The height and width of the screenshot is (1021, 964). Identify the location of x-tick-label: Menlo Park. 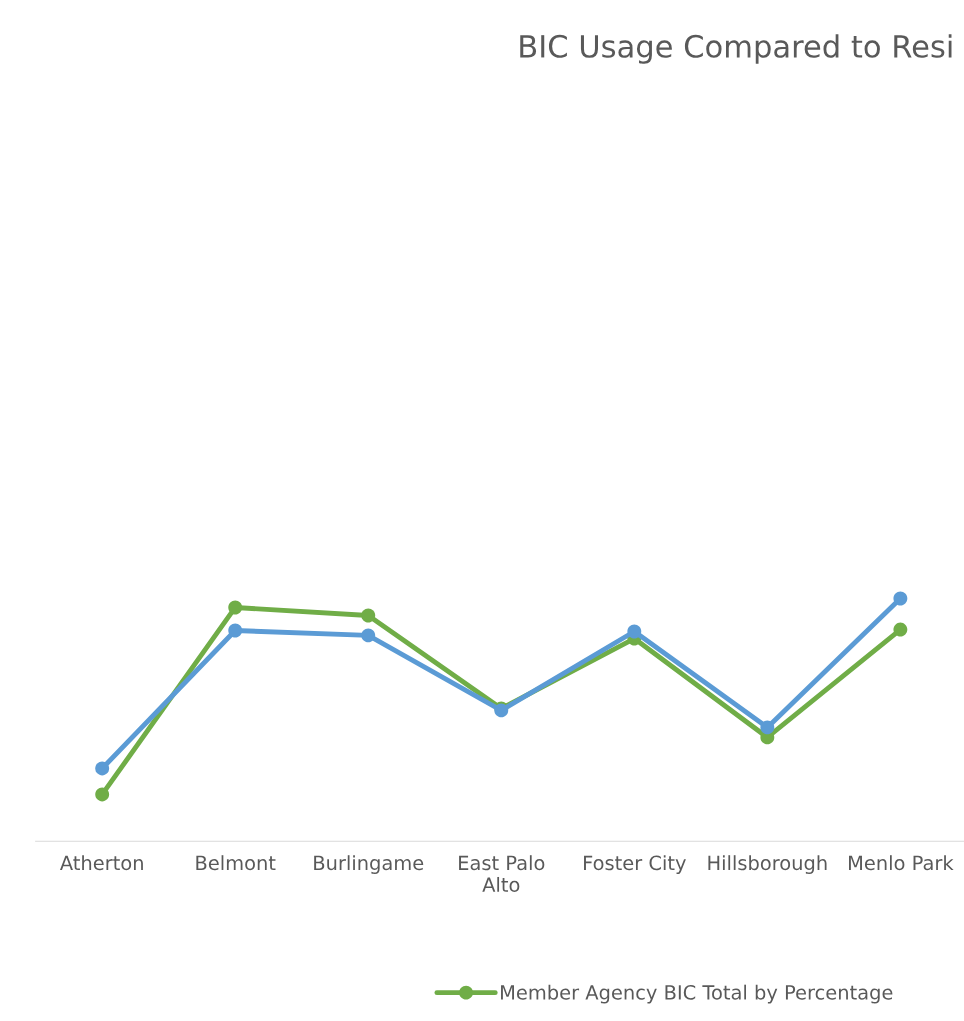
(901, 863).